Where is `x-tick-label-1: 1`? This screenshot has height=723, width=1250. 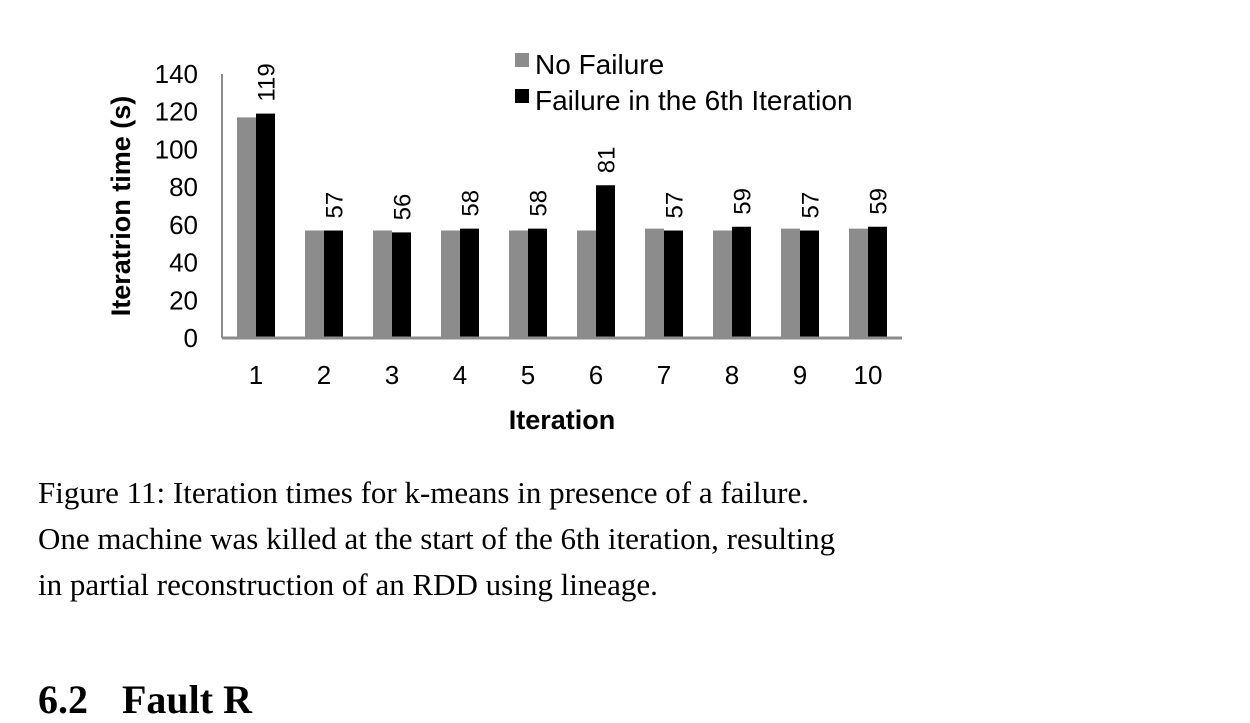 x-tick-label-1: 1 is located at coordinates (256, 375).